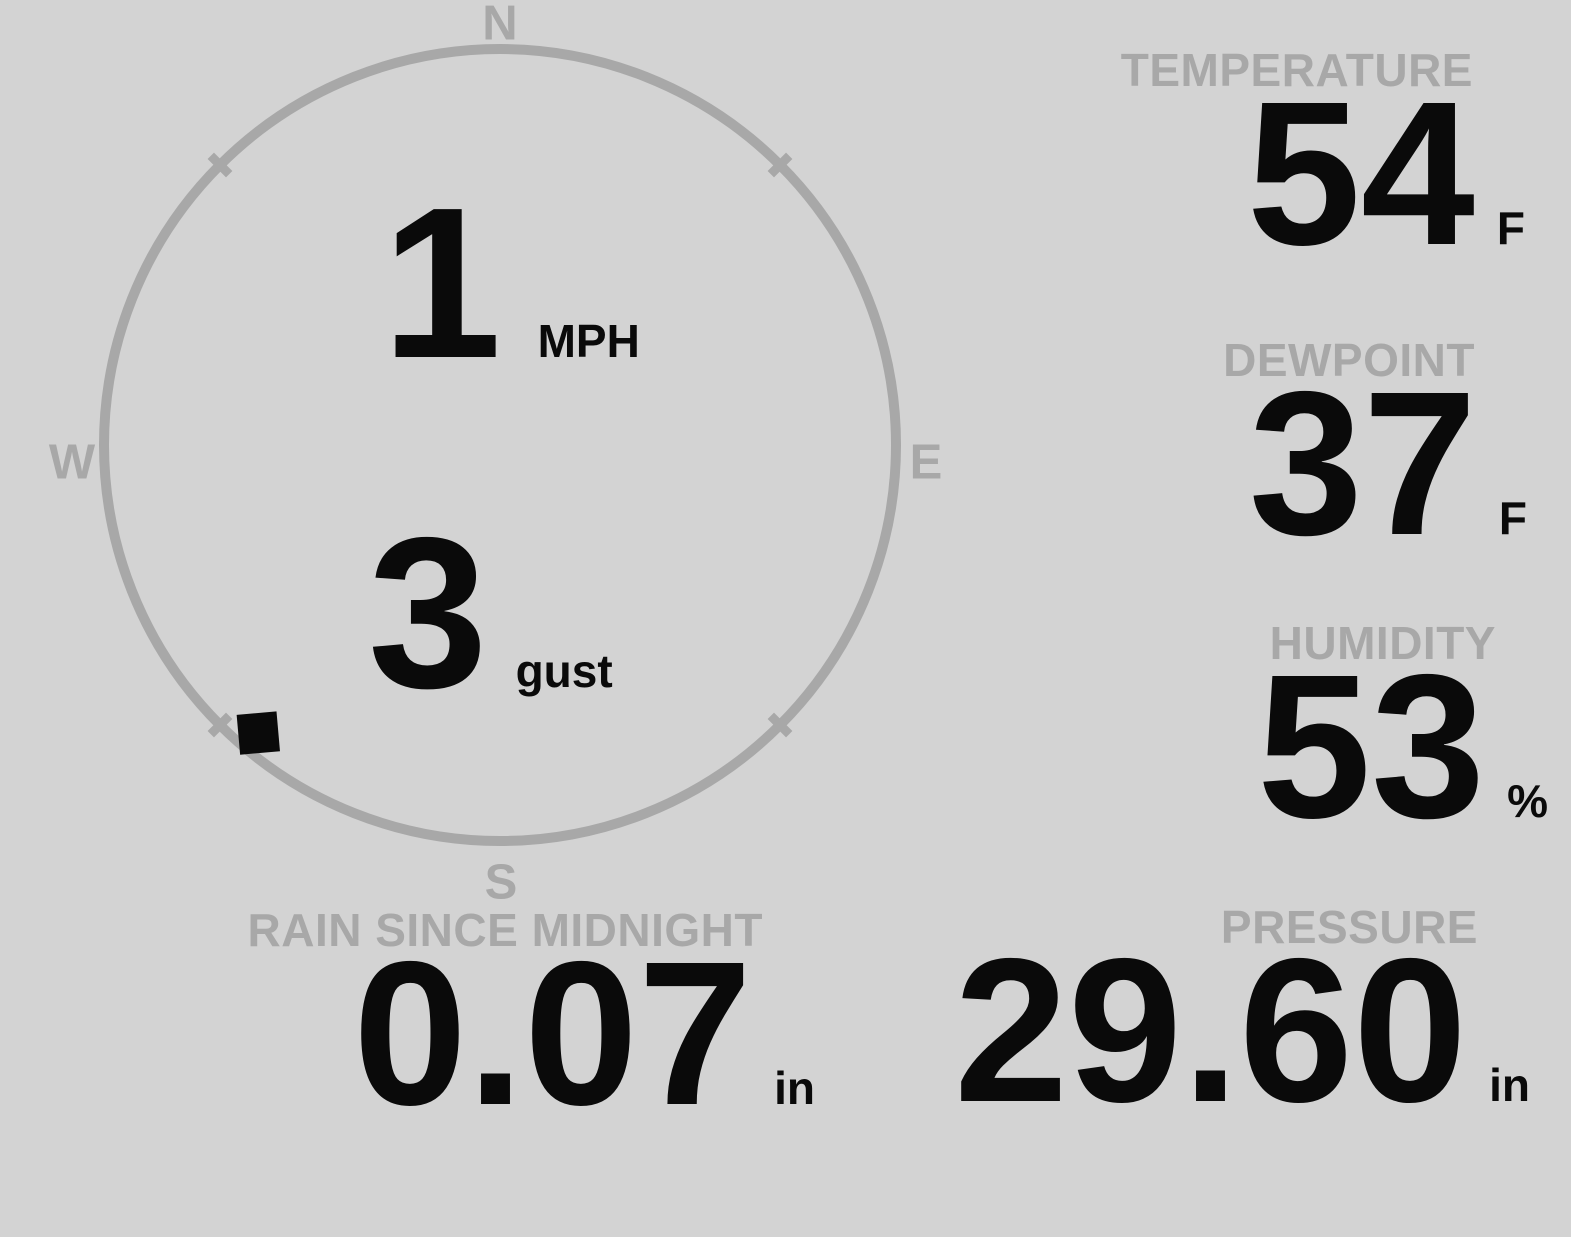  What do you see at coordinates (1510, 227) in the screenshot?
I see `temperature-unit: F` at bounding box center [1510, 227].